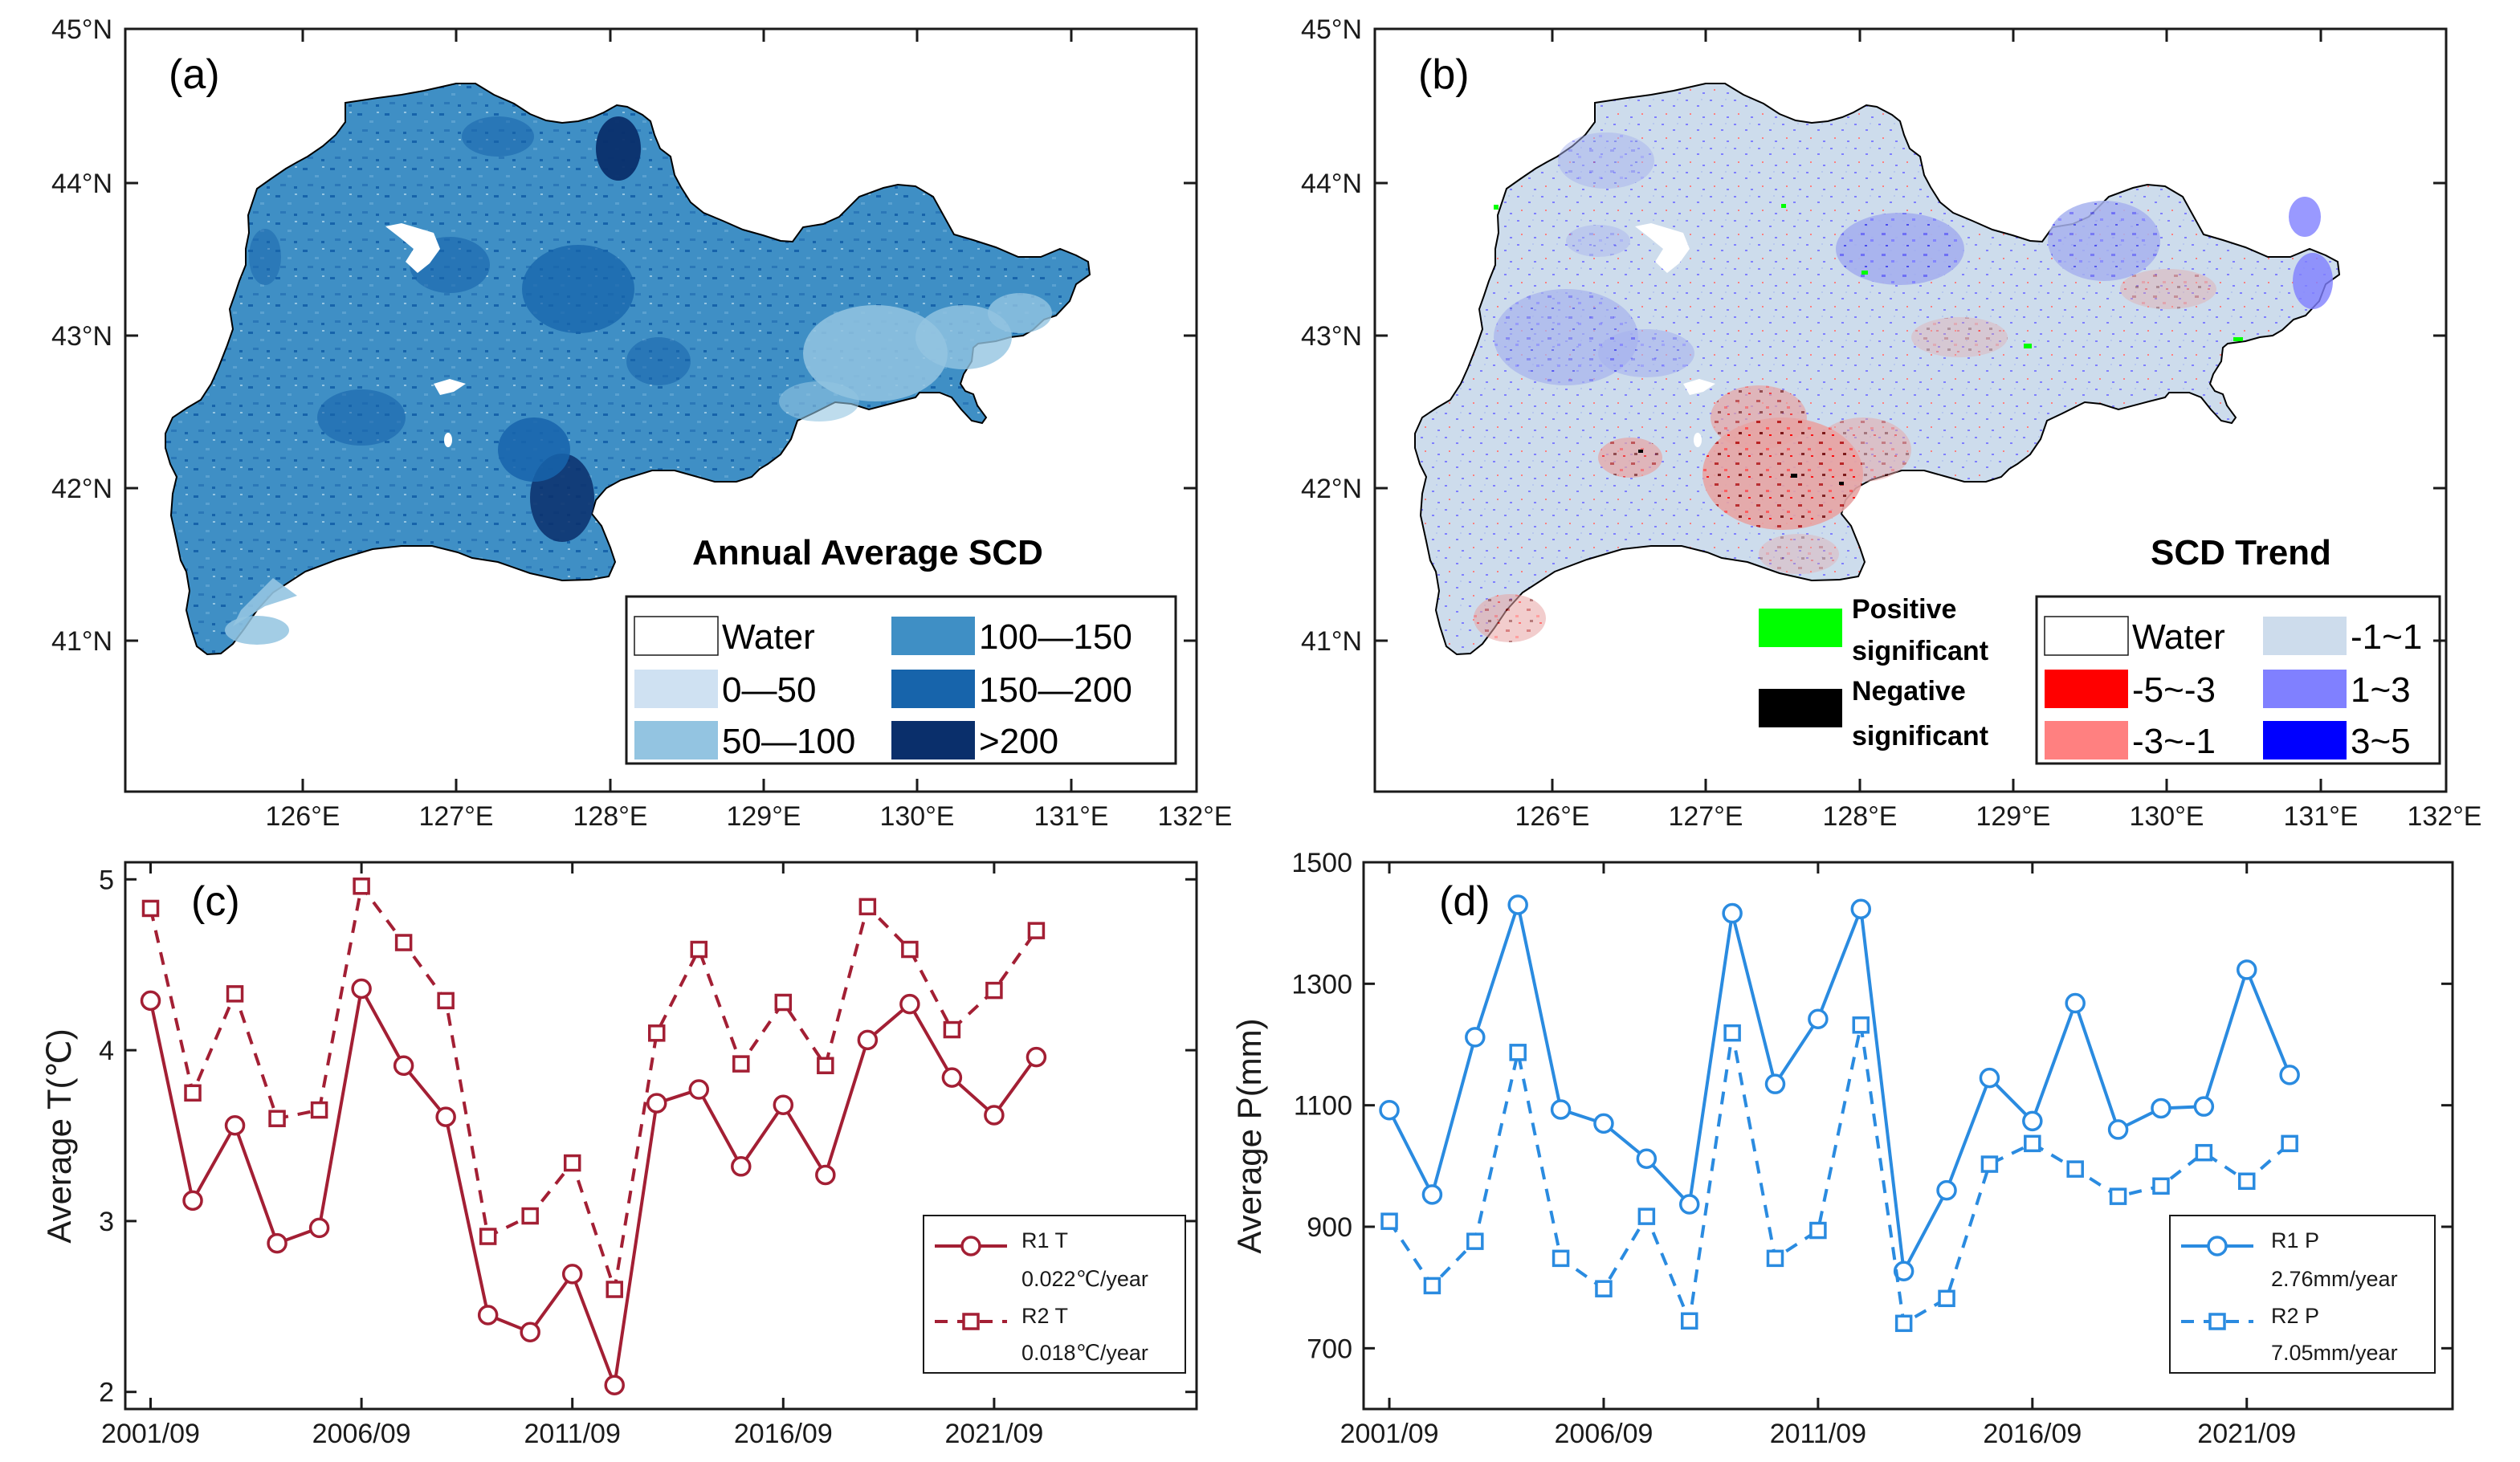 The width and height of the screenshot is (2520, 1462). I want to click on legend-b-negative-line1: Negative, so click(1909, 691).